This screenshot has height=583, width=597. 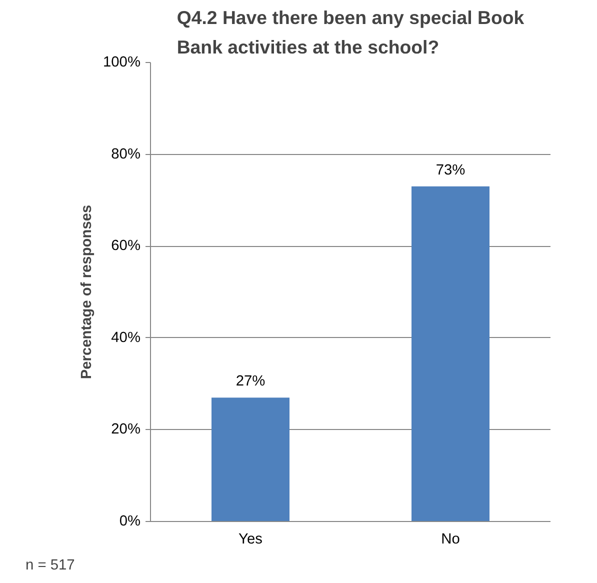 I want to click on y-tick-label: 100%, so click(x=122, y=62).